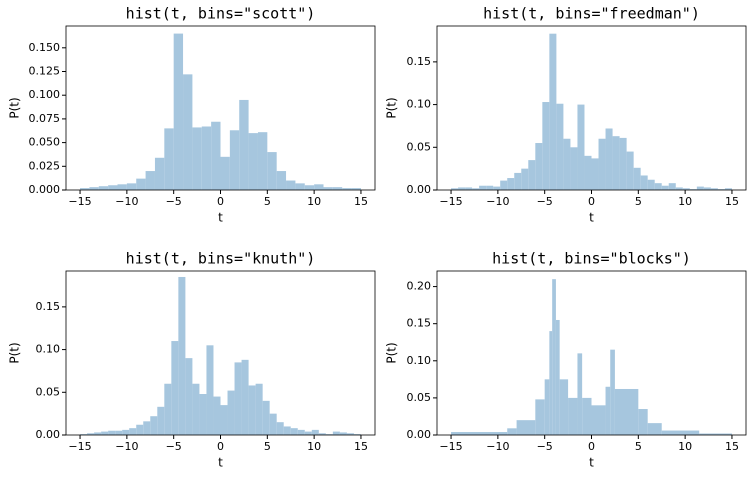 The width and height of the screenshot is (756, 482). Describe the element at coordinates (45, 165) in the screenshot. I see `y-tick-label: 0.025` at that location.